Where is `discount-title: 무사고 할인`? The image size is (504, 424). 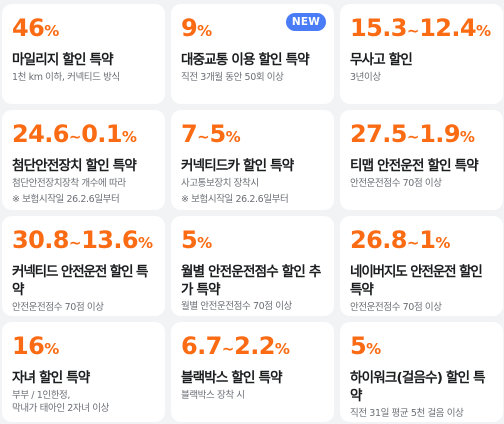
discount-title: 무사고 할인 is located at coordinates (381, 60).